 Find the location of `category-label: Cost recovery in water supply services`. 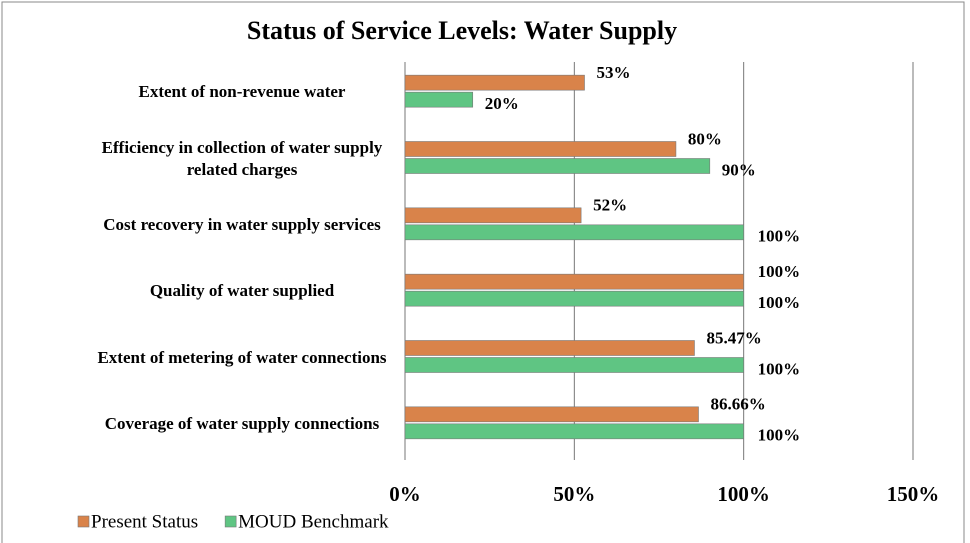

category-label: Cost recovery in water supply services is located at coordinates (242, 224).